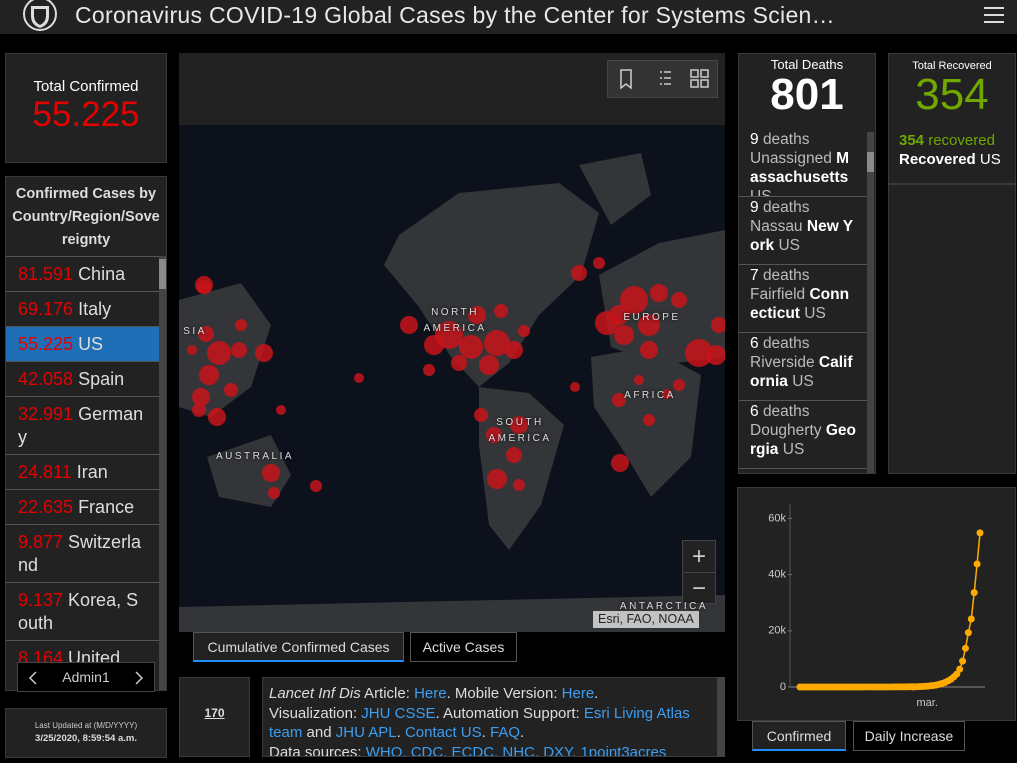 This screenshot has width=1017, height=763. I want to click on total-deaths-value: 801, so click(807, 94).